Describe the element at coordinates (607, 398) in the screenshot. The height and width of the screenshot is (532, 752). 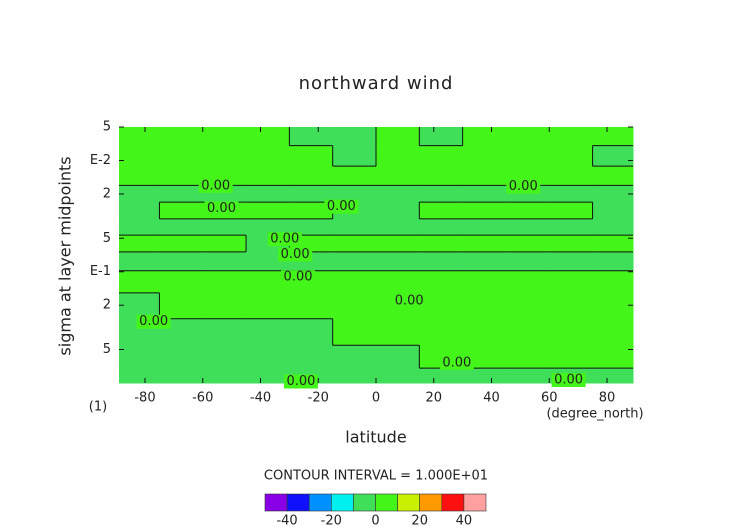
I see `x-tick-label: 80` at that location.